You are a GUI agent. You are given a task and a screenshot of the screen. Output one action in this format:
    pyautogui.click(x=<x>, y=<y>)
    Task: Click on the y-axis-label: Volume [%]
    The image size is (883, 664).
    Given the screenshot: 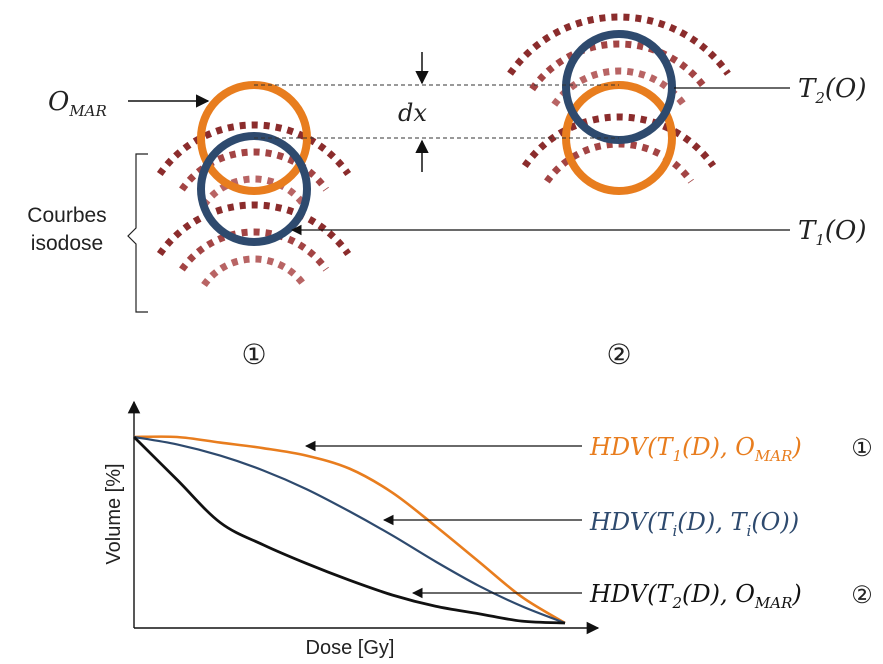 What is the action you would take?
    pyautogui.click(x=114, y=513)
    